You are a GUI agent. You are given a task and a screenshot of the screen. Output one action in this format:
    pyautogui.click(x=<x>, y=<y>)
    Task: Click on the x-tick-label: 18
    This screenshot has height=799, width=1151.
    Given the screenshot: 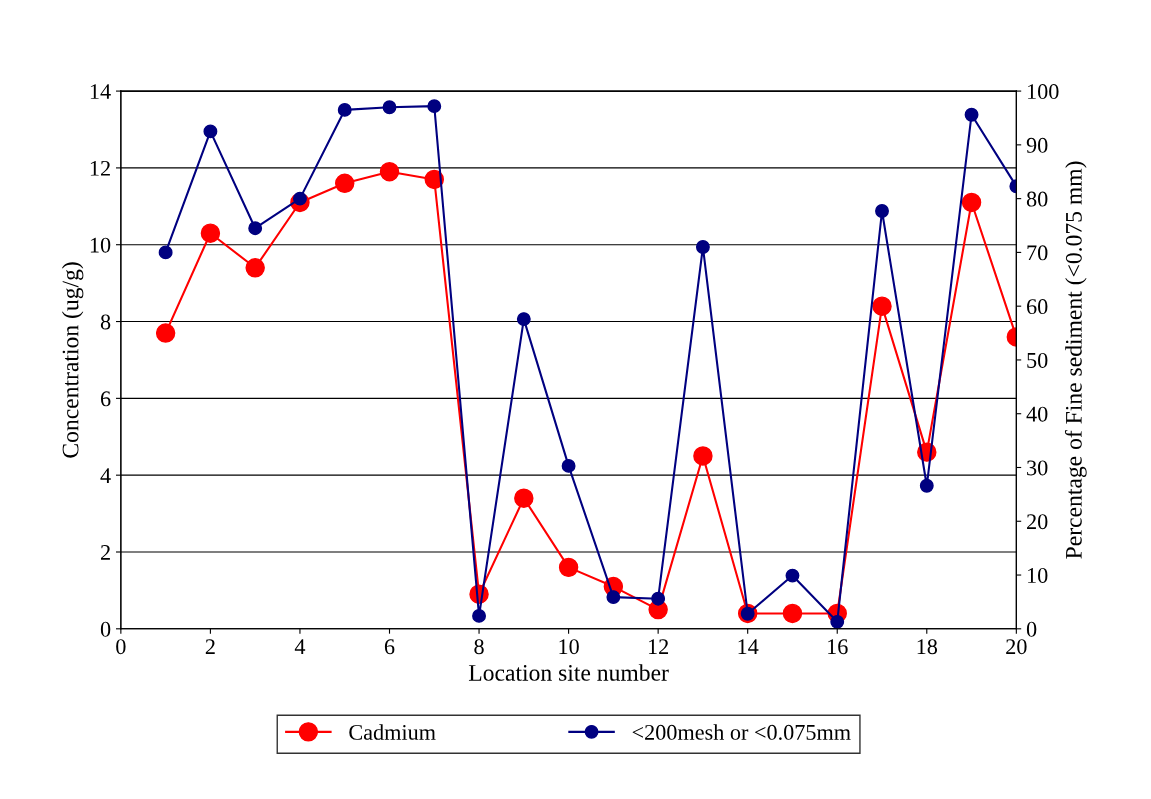 What is the action you would take?
    pyautogui.click(x=927, y=647)
    